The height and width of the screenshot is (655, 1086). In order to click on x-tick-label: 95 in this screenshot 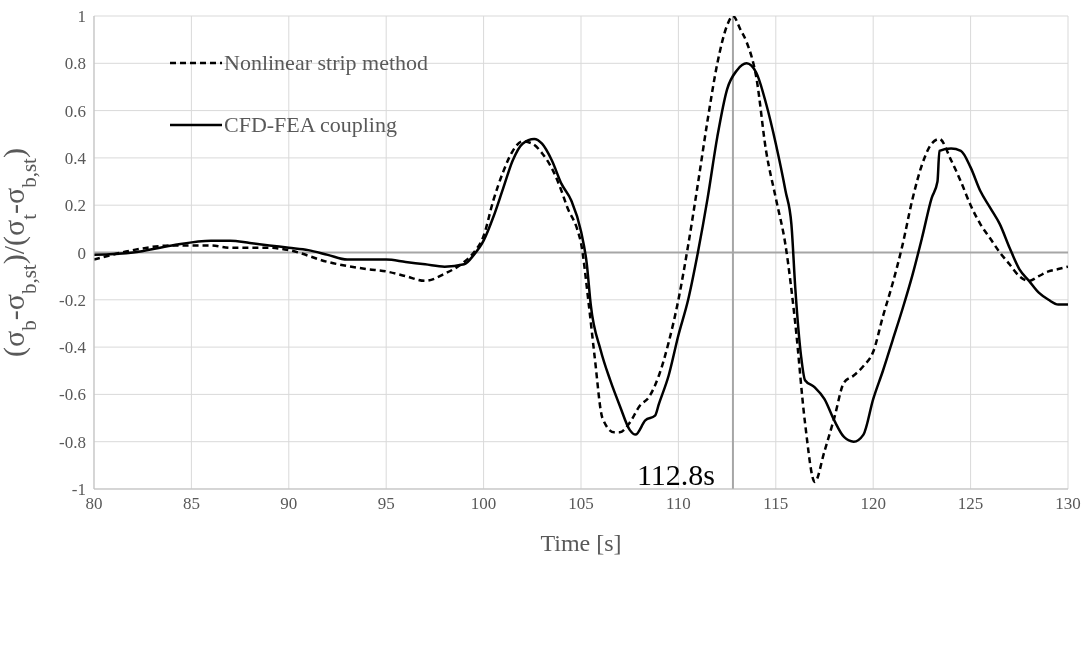, I will do `click(386, 504)`.